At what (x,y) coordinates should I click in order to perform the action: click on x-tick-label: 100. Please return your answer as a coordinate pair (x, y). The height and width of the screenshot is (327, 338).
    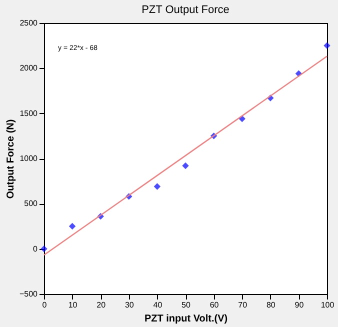
    Looking at the image, I should click on (327, 305).